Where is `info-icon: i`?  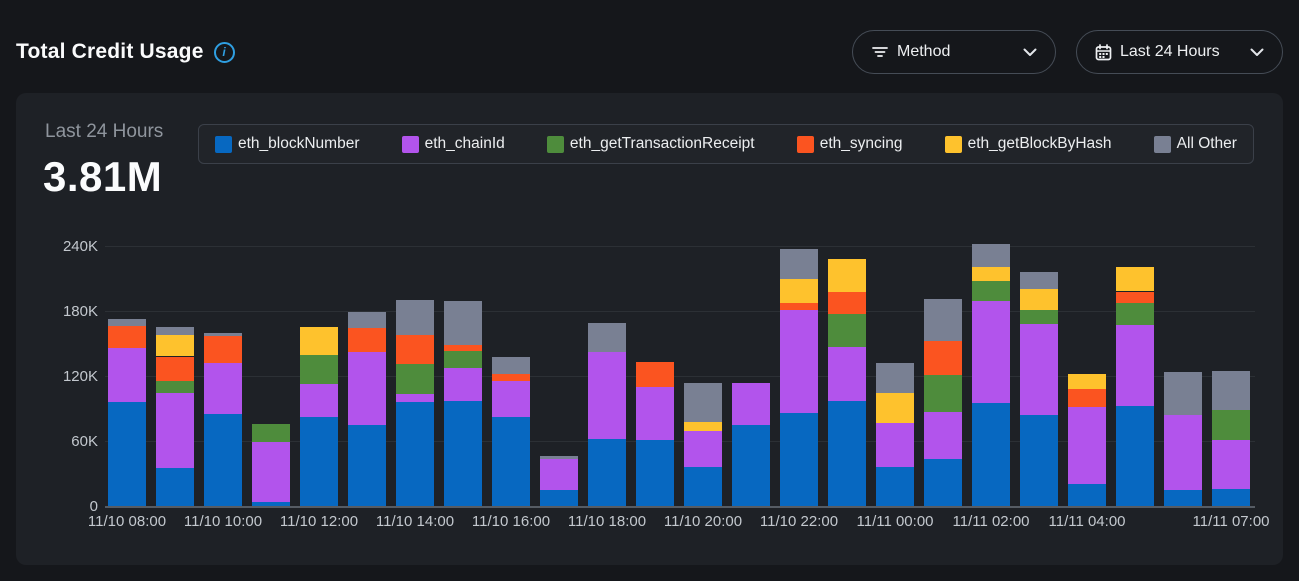 info-icon: i is located at coordinates (224, 52).